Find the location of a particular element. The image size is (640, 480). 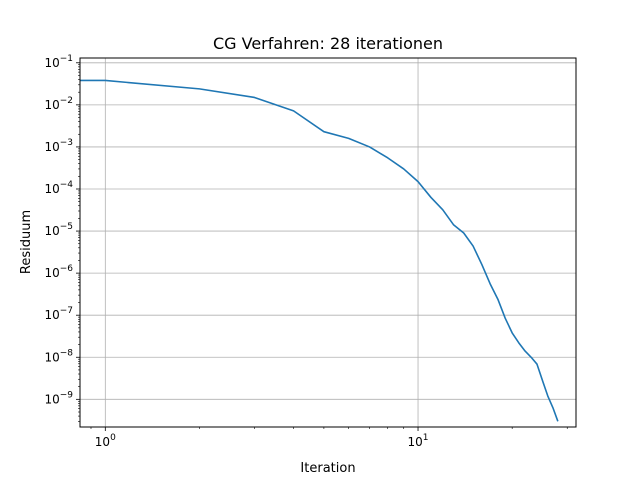

y-tick-exponent: −9 is located at coordinates (67, 395).